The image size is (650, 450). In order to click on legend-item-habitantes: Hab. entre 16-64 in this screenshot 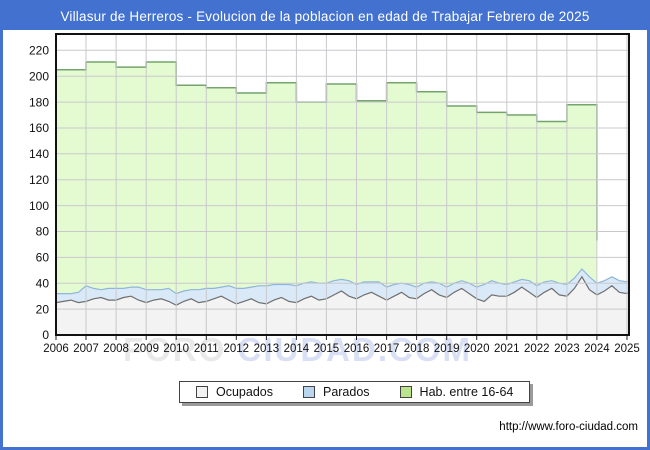, I will do `click(456, 392)`.